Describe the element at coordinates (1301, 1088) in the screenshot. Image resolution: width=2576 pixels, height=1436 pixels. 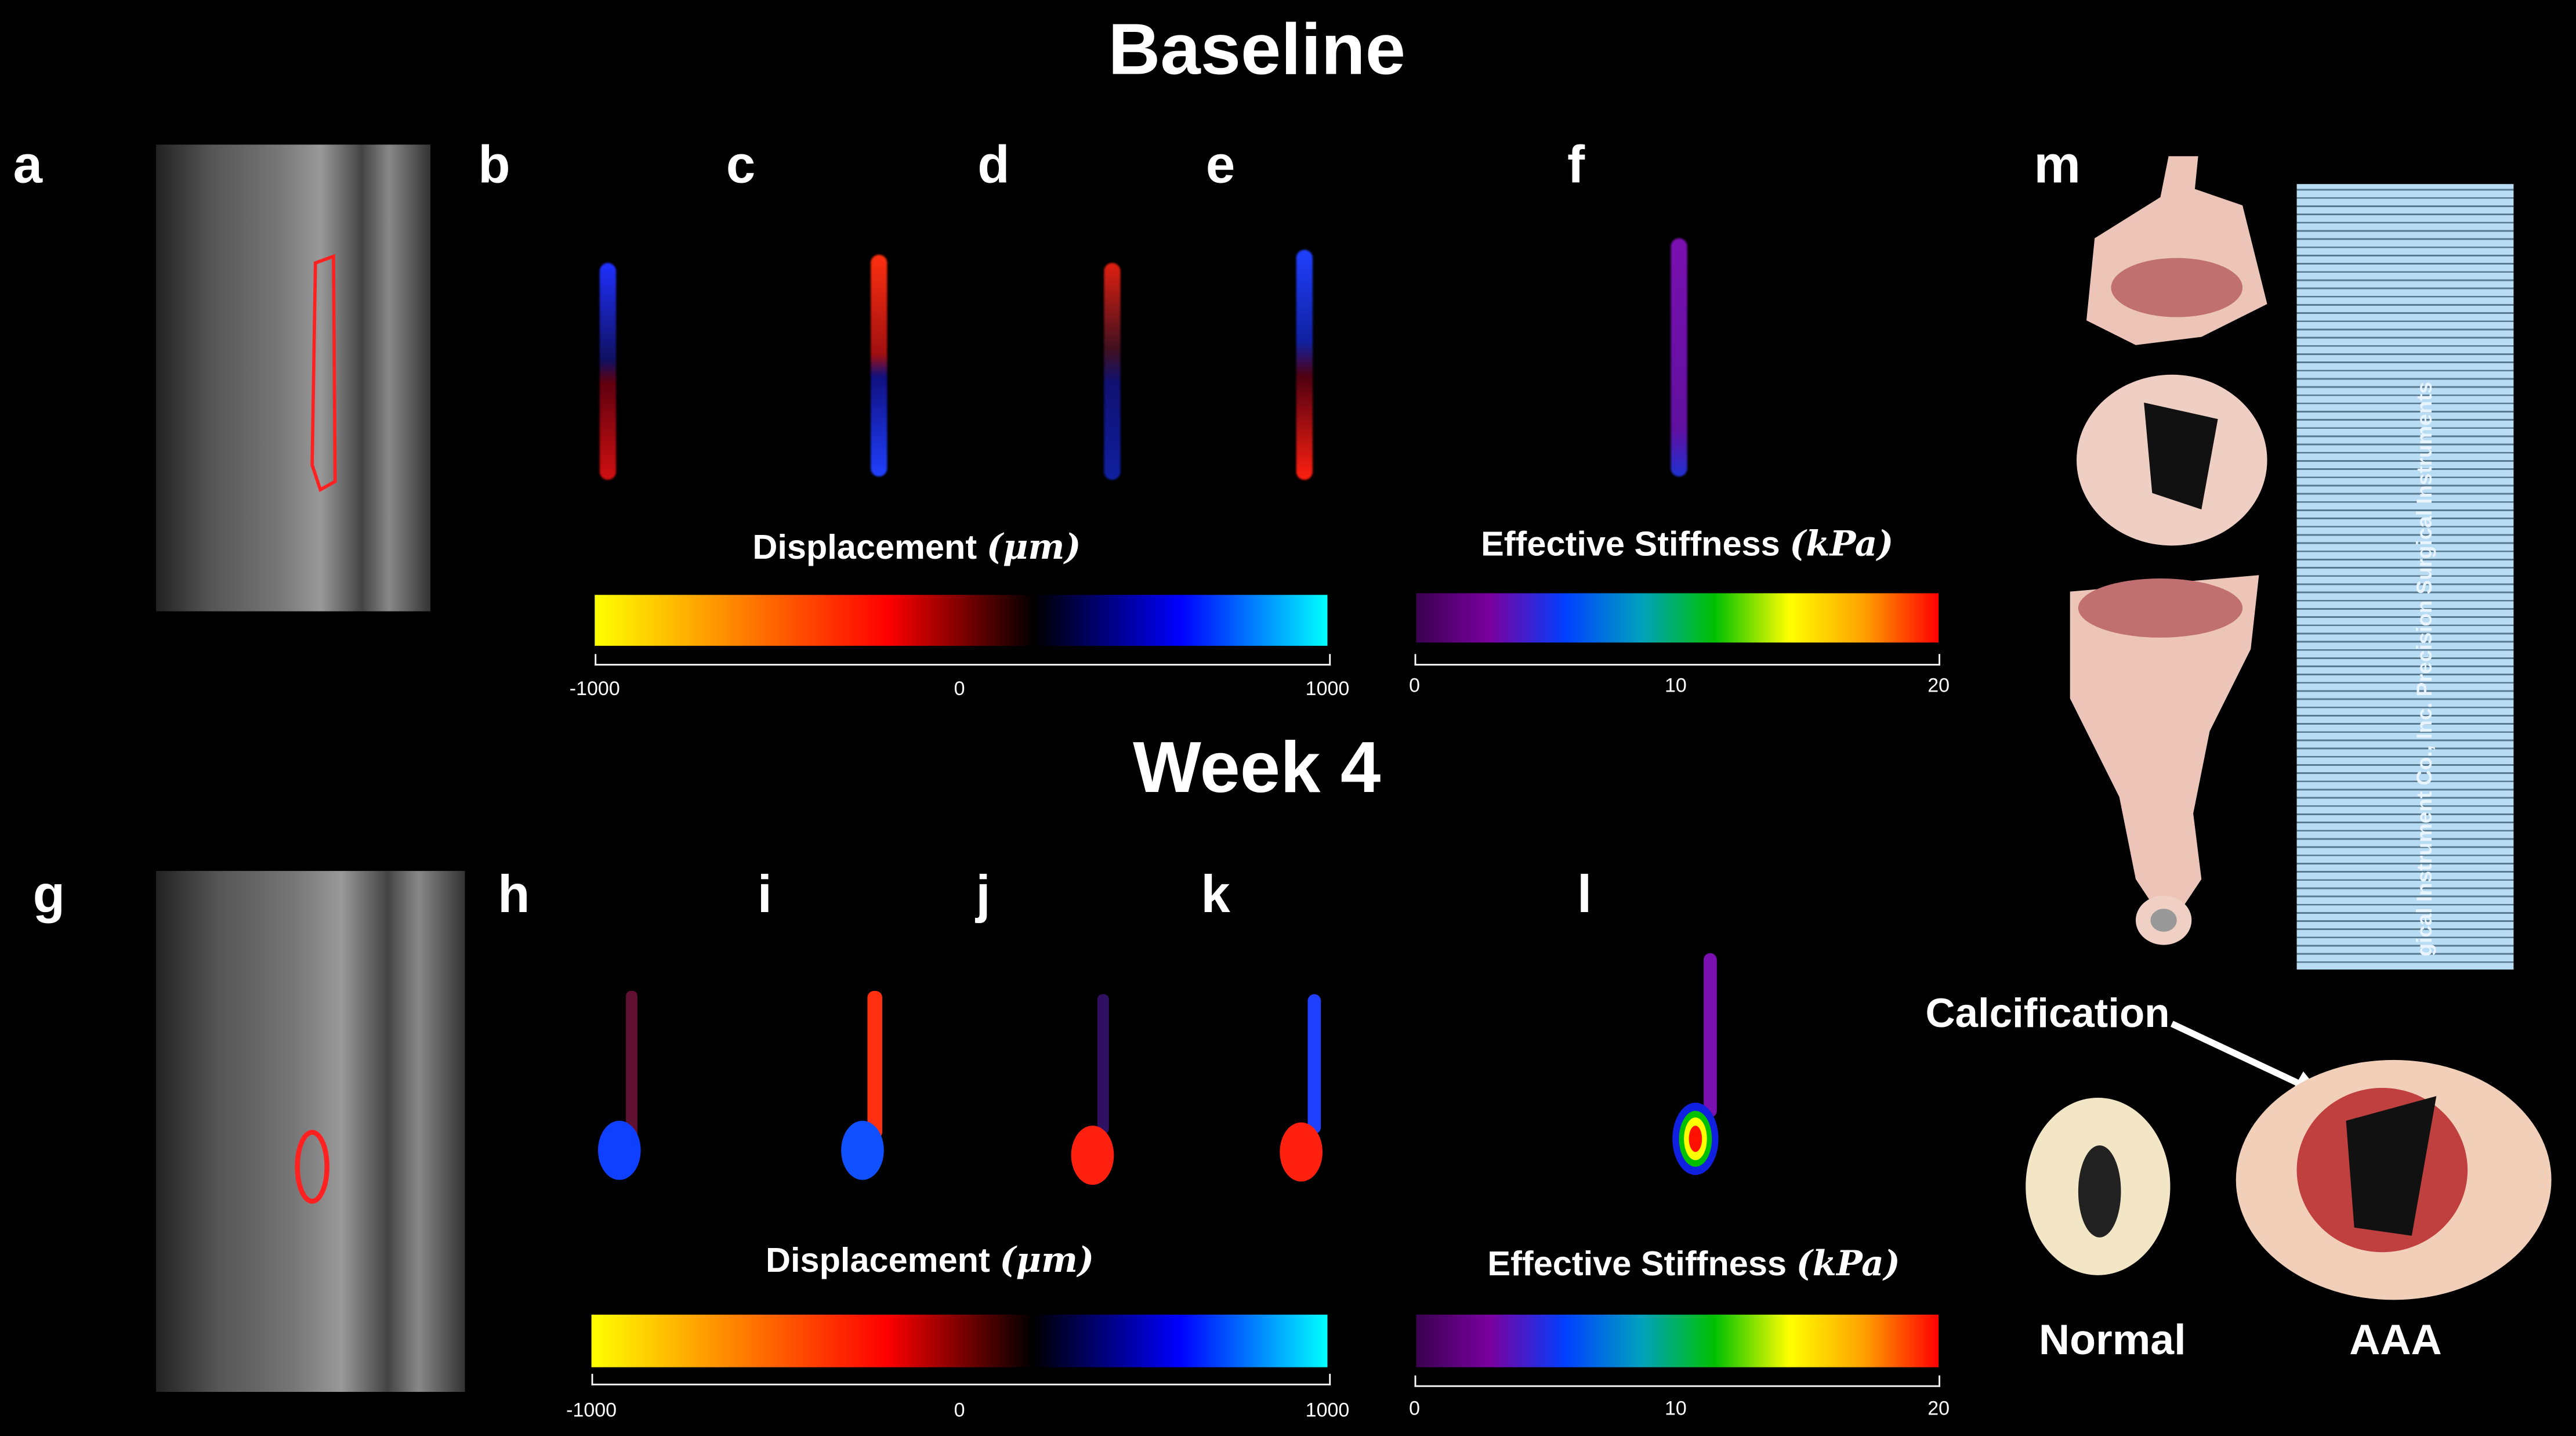
I see `displacement-map-k` at that location.